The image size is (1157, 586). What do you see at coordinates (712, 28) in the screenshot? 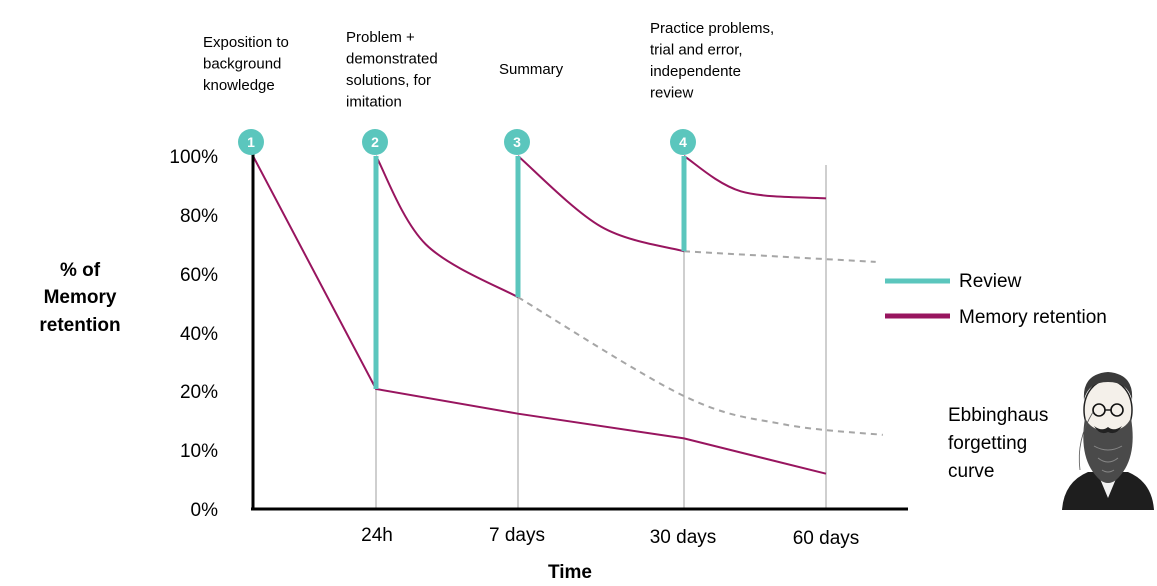
I see `stage-annotation-line: Practice problems,` at bounding box center [712, 28].